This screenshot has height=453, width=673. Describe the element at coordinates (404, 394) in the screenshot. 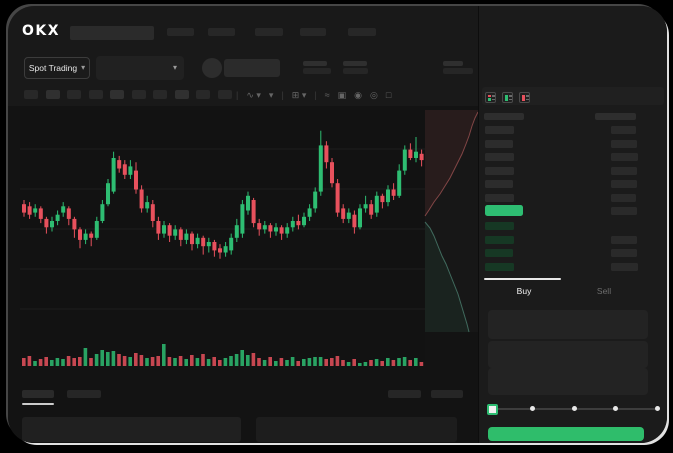

I see `bottom-action-left` at that location.